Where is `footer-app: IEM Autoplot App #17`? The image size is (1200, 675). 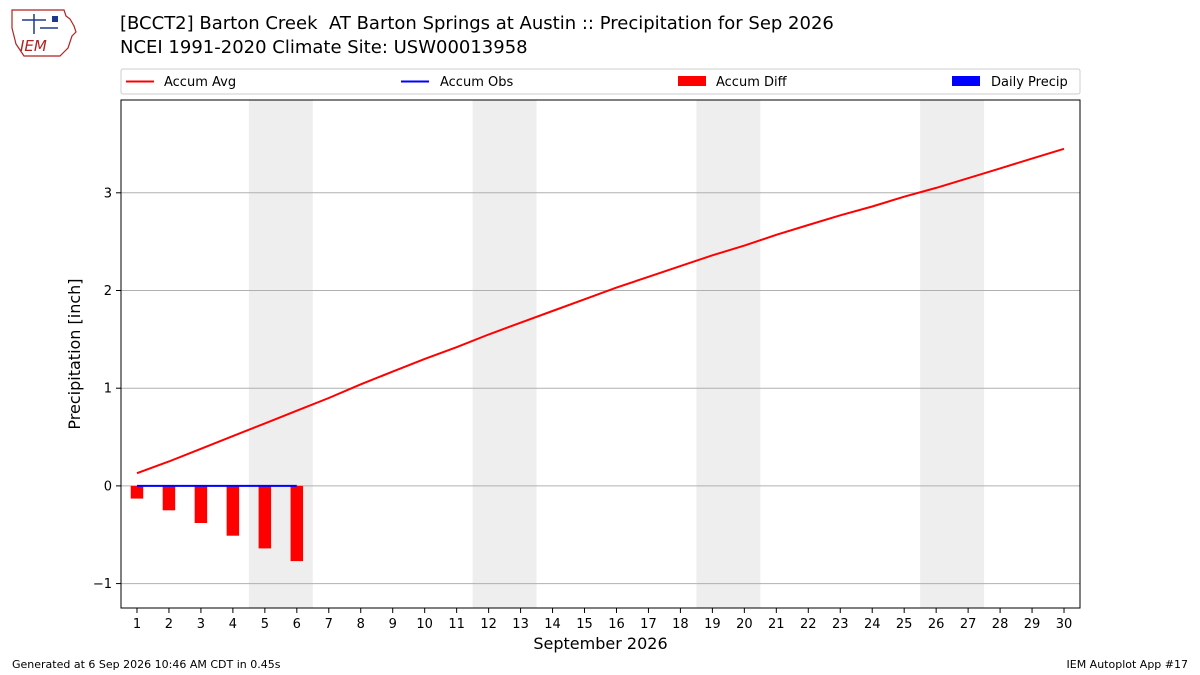
footer-app: IEM Autoplot App #17 is located at coordinates (1127, 664).